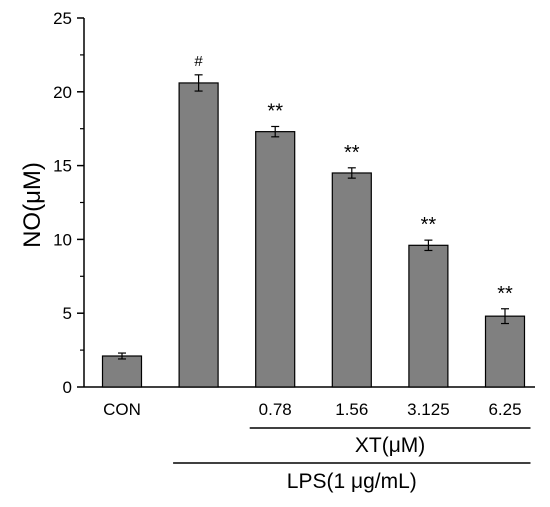 This screenshot has height=507, width=550. I want to click on group-brackets: XT(μM) LPS(1 μg/mL), so click(352, 460).